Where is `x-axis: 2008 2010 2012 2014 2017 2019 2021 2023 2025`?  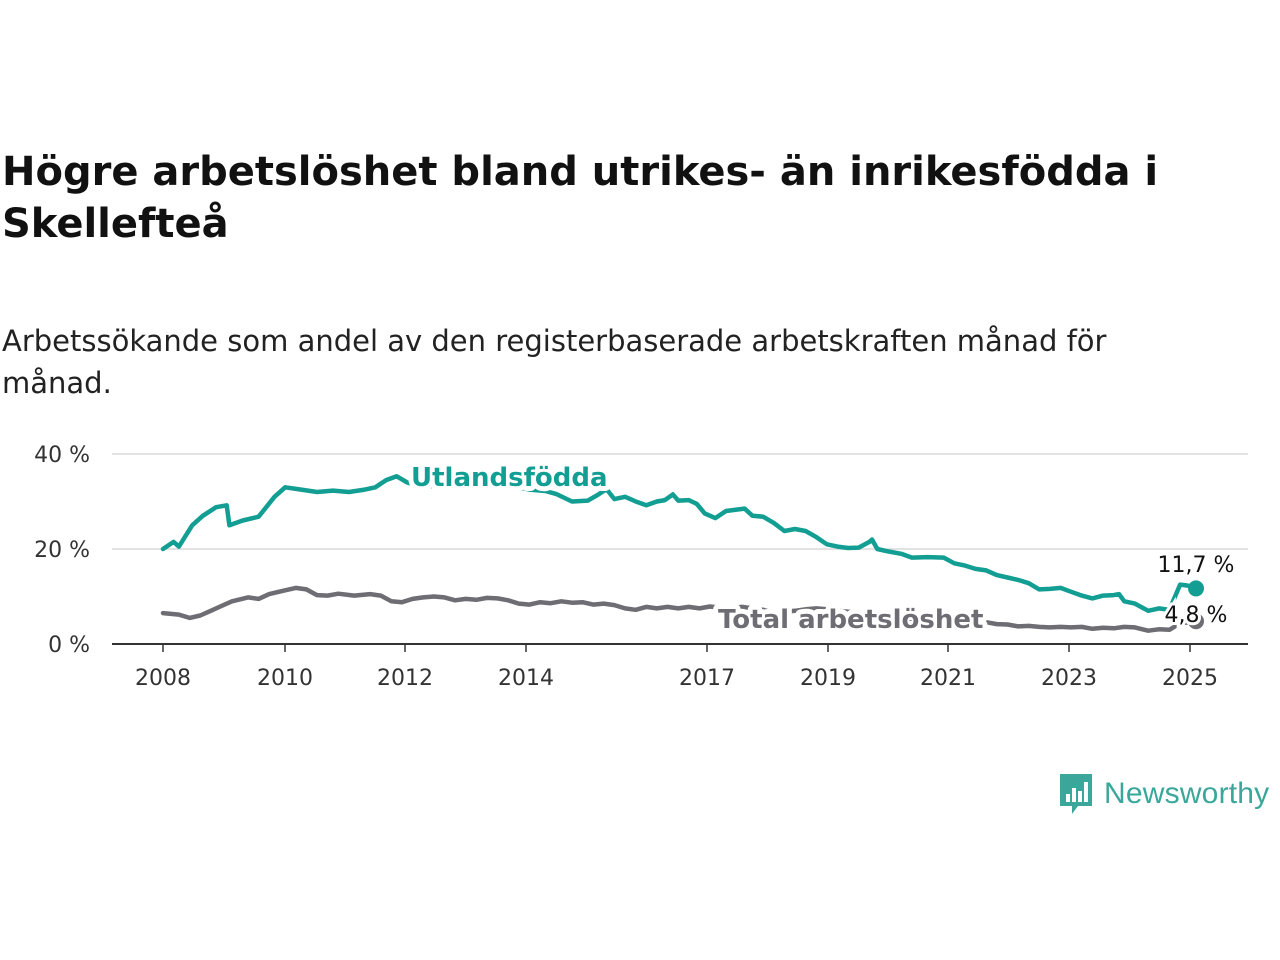
x-axis: 2008 2010 2012 2014 2017 2019 2021 2023 2025 is located at coordinates (676, 667).